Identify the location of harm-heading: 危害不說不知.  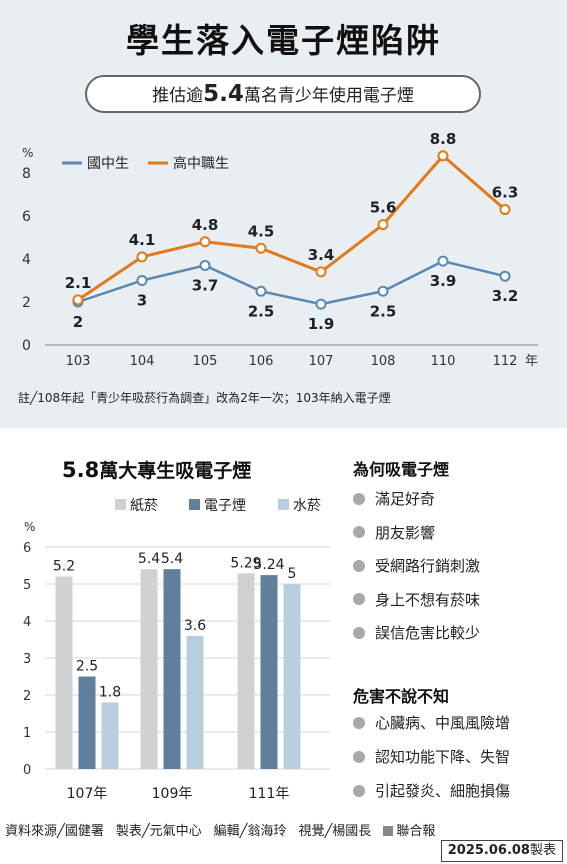
(401, 696).